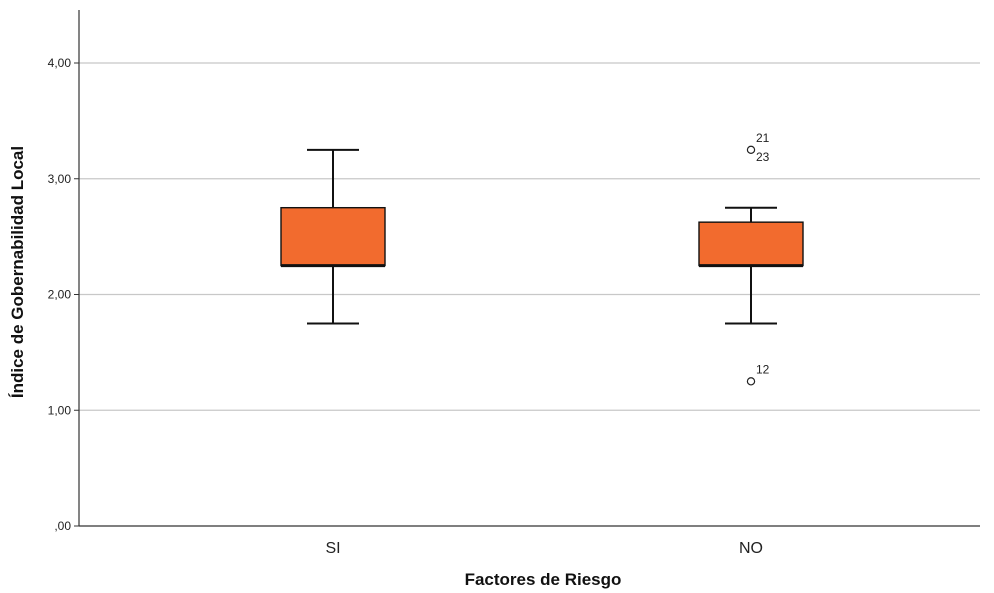 The image size is (994, 593). What do you see at coordinates (62, 526) in the screenshot?
I see `y-tick-label: ,00` at bounding box center [62, 526].